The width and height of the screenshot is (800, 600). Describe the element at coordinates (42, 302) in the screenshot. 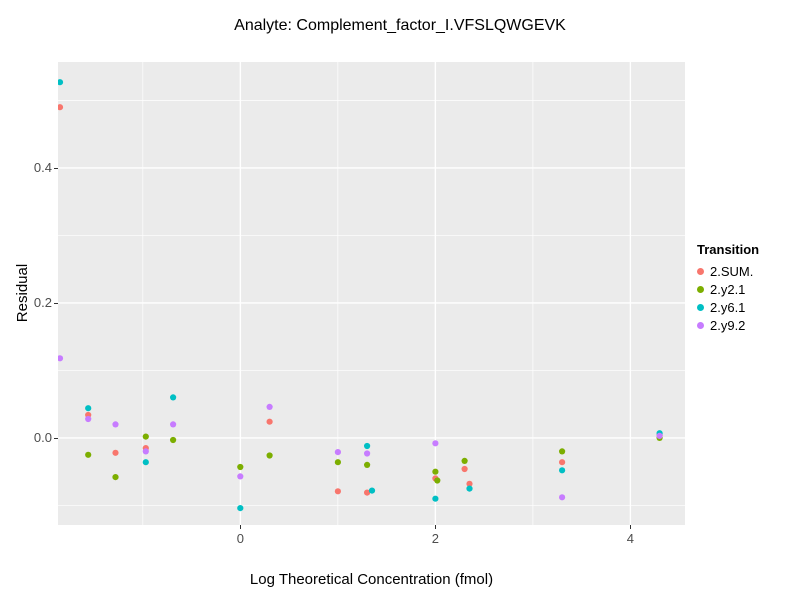

I see `y-tick-label: 0.2` at that location.